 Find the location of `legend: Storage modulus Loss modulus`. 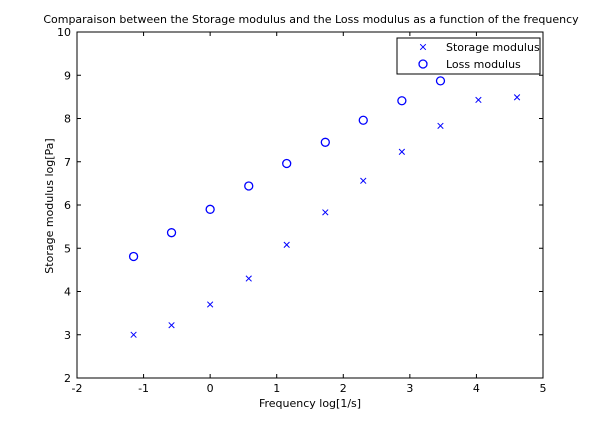

legend: Storage modulus Loss modulus is located at coordinates (468, 56).